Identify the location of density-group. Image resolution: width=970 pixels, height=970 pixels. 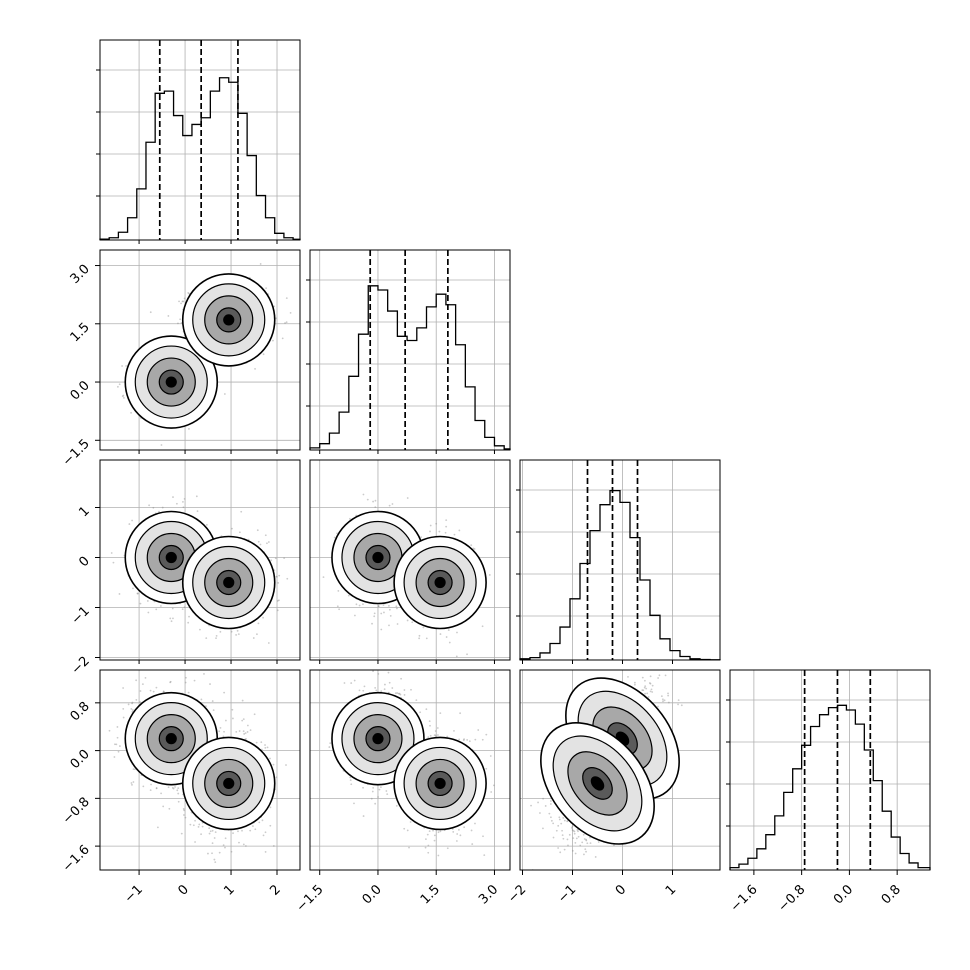
(199, 569).